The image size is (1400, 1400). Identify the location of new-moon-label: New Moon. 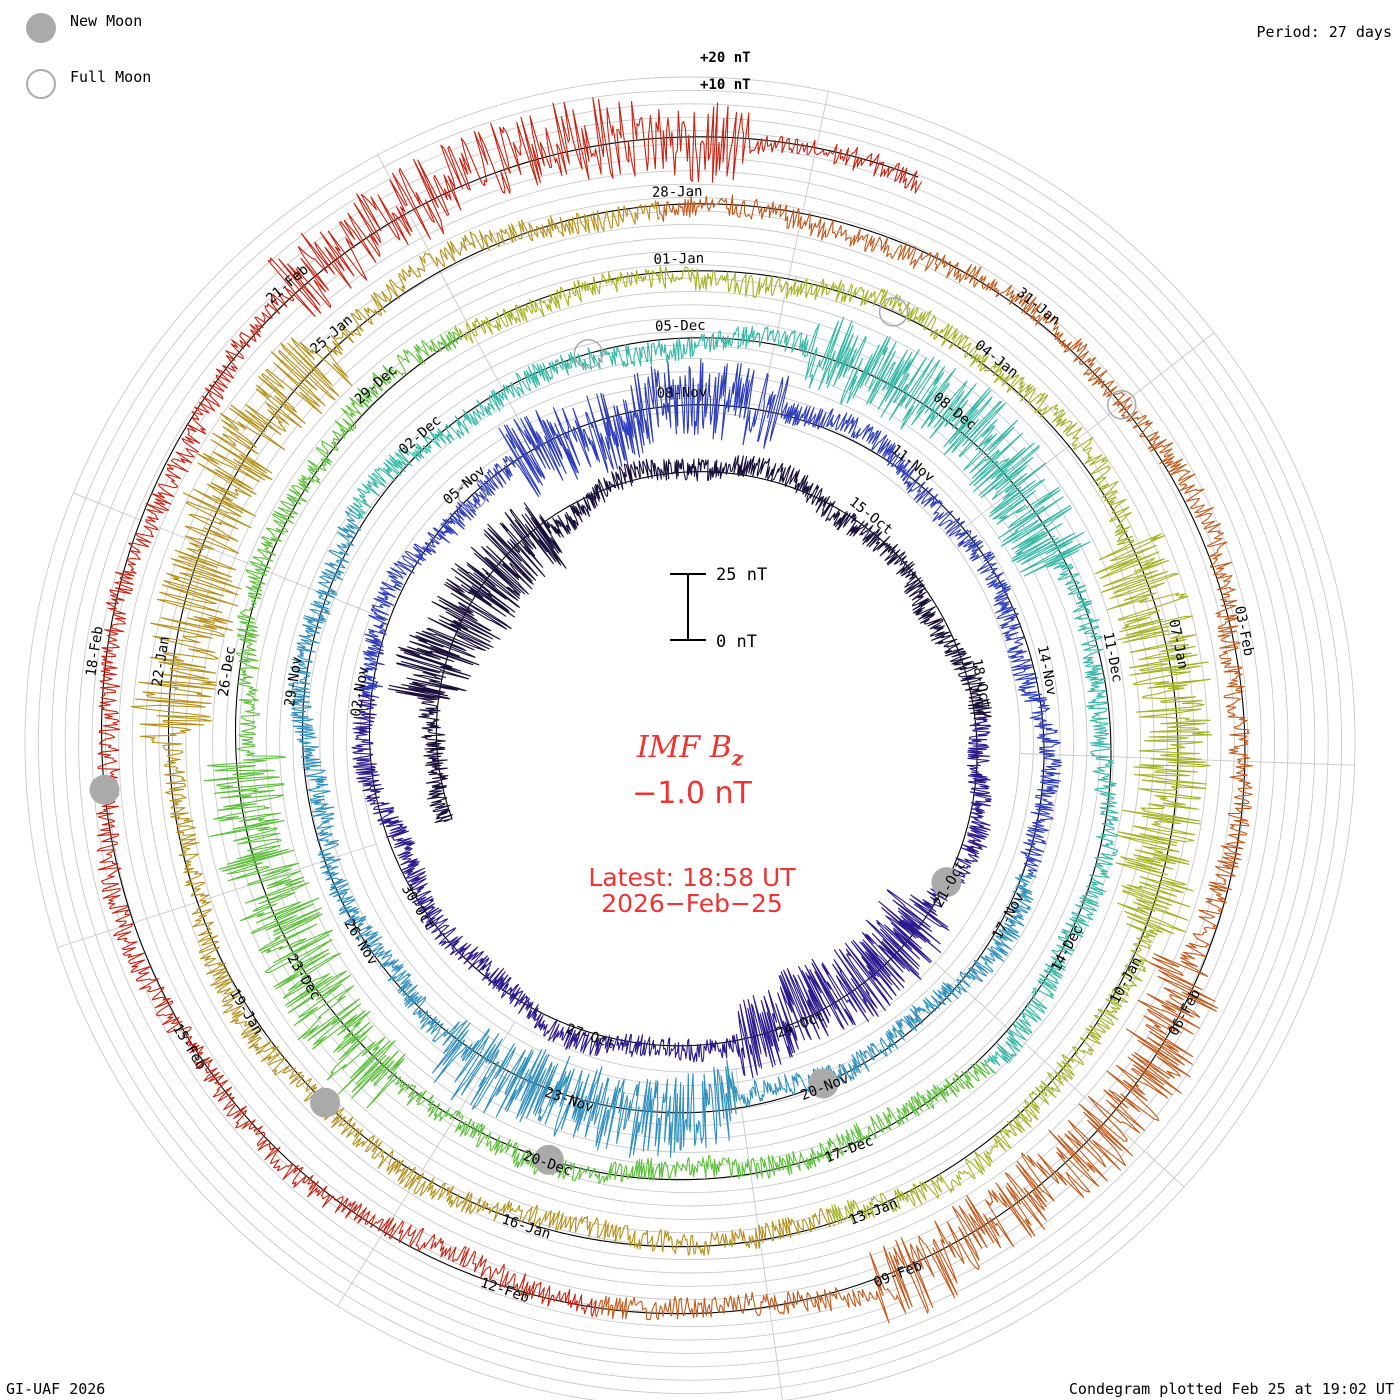
(106, 21).